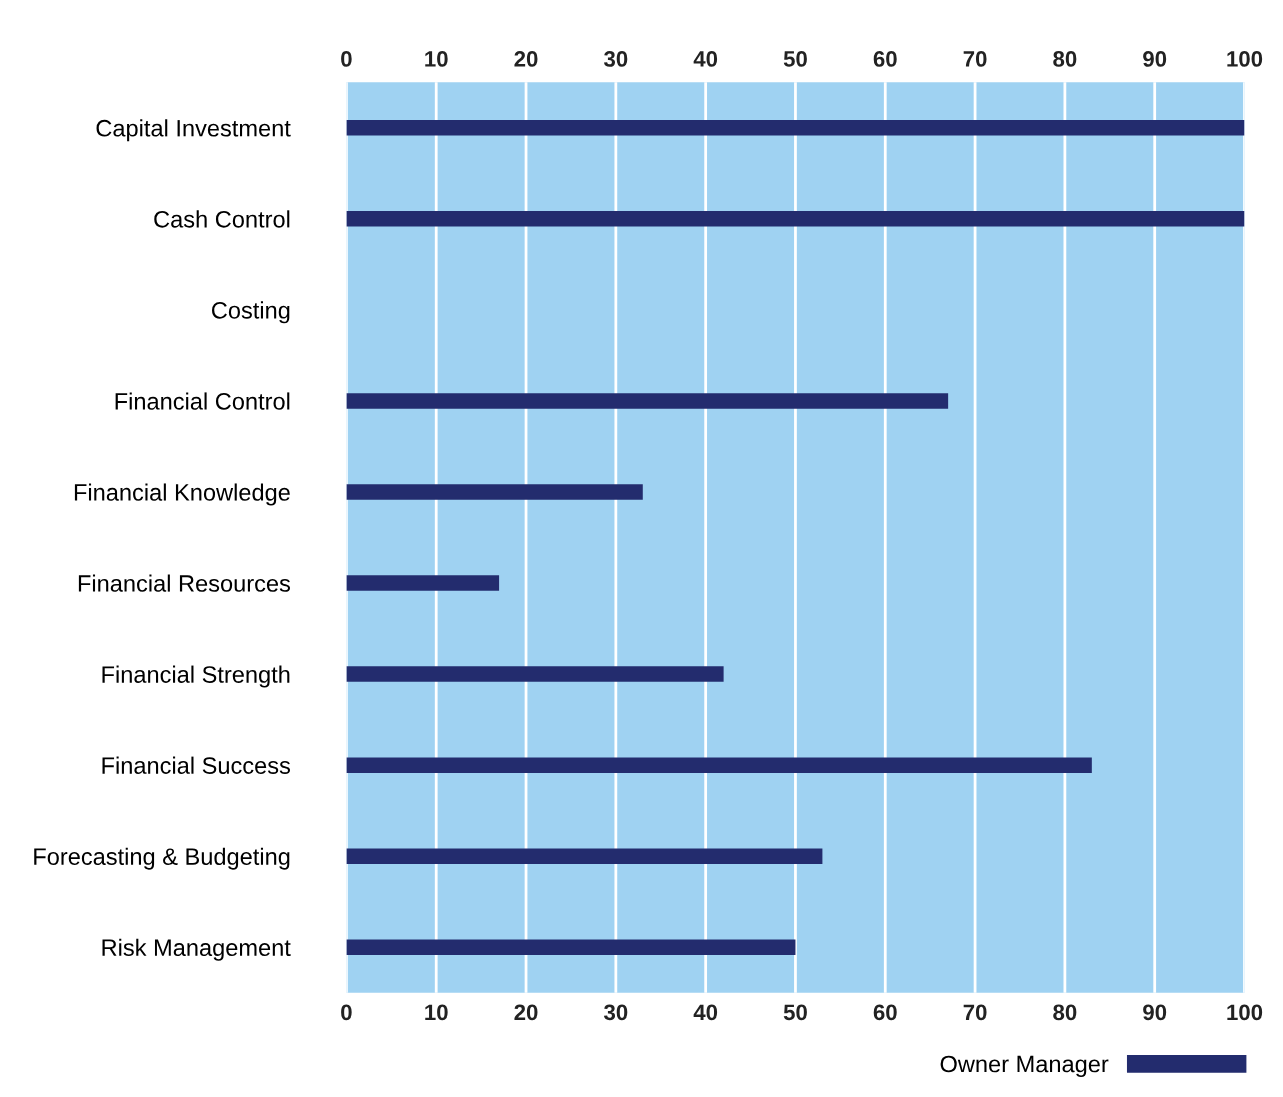  I want to click on y-tick-label: Financial Strength, so click(196, 676).